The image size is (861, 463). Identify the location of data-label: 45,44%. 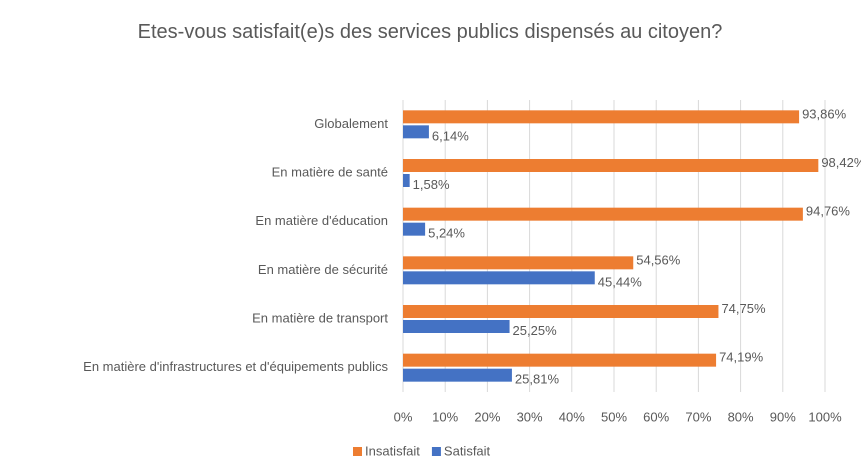
(620, 281).